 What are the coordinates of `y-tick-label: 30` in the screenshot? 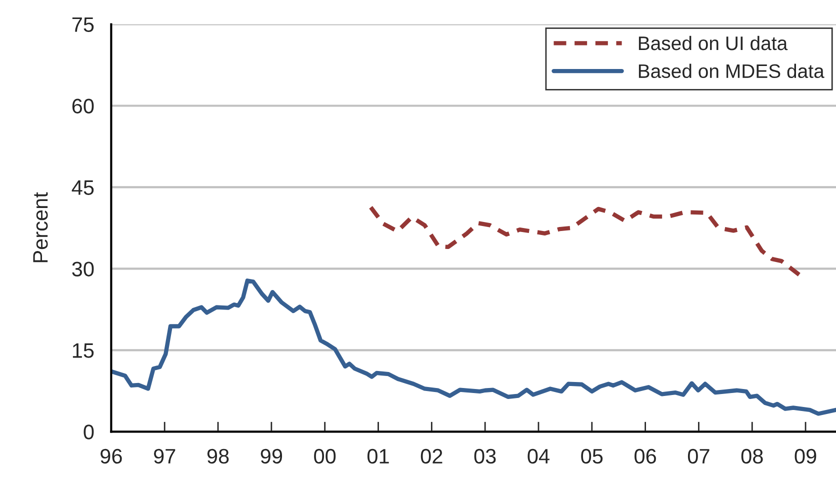 It's located at (83, 269).